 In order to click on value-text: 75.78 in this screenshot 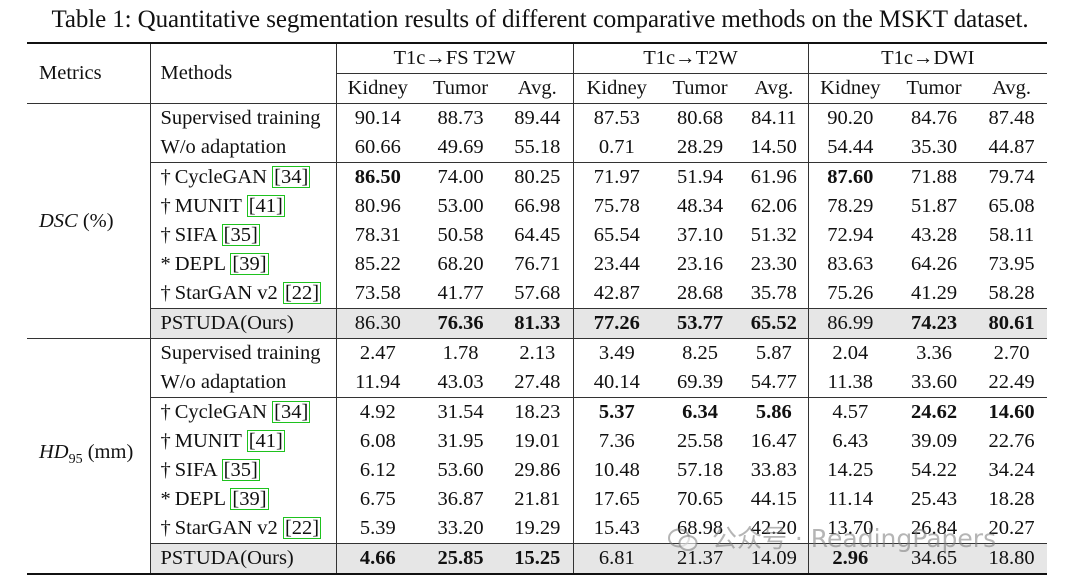, I will do `click(616, 206)`.